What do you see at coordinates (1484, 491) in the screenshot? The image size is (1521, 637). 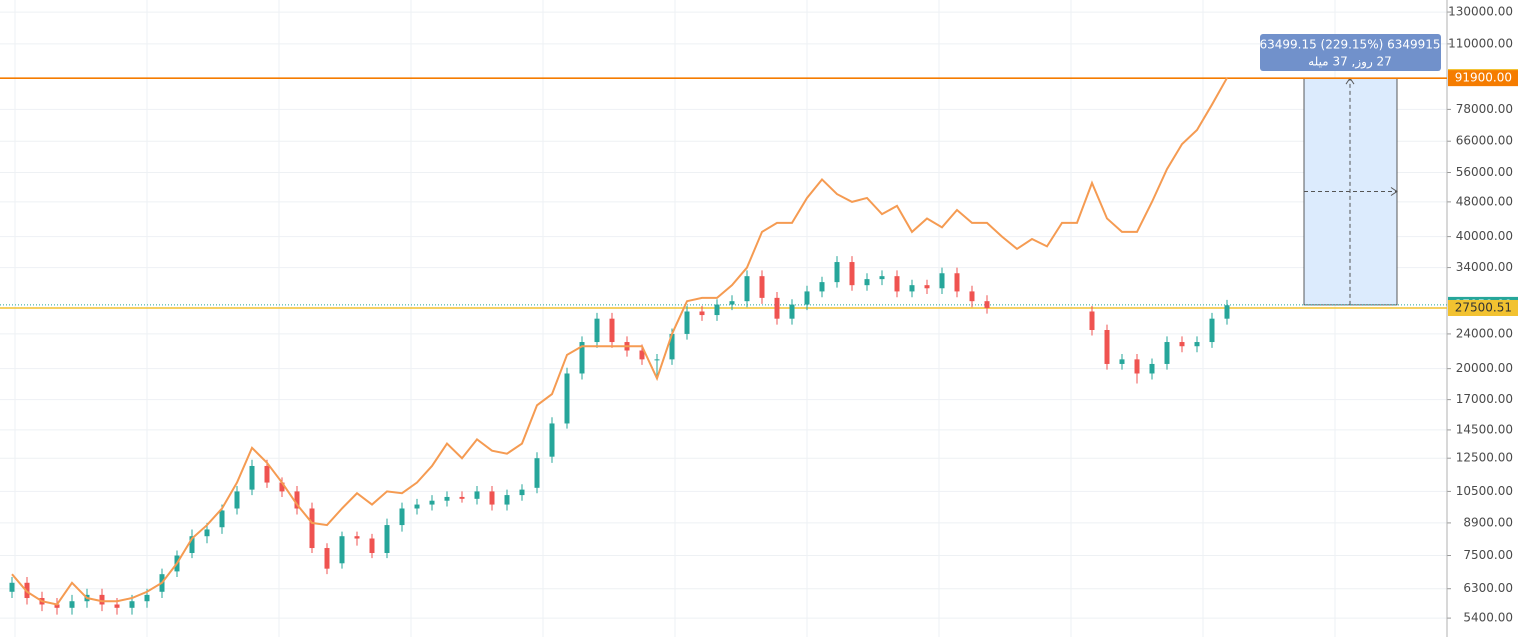 I see `y-tick-label: 10500.00` at bounding box center [1484, 491].